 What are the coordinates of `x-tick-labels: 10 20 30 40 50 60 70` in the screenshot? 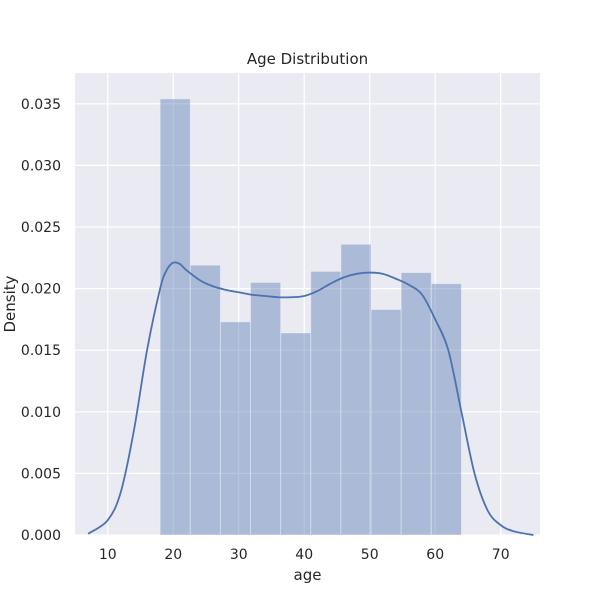 It's located at (304, 555).